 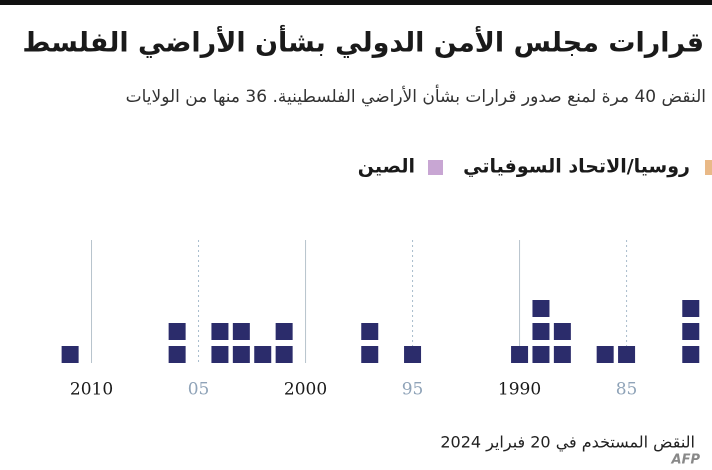 I want to click on x-tick-label: 05, so click(x=199, y=390).